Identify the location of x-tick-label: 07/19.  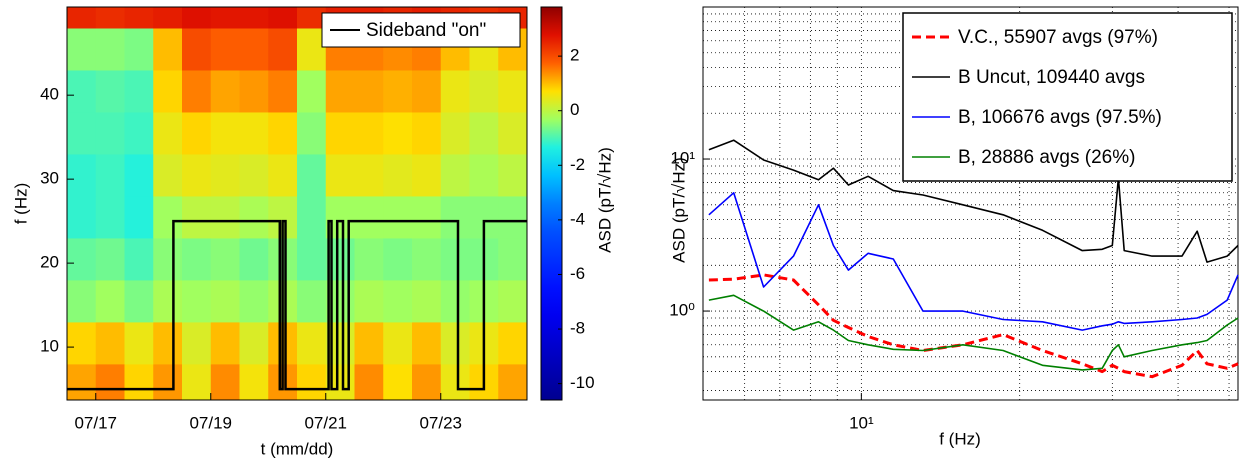
(210, 422).